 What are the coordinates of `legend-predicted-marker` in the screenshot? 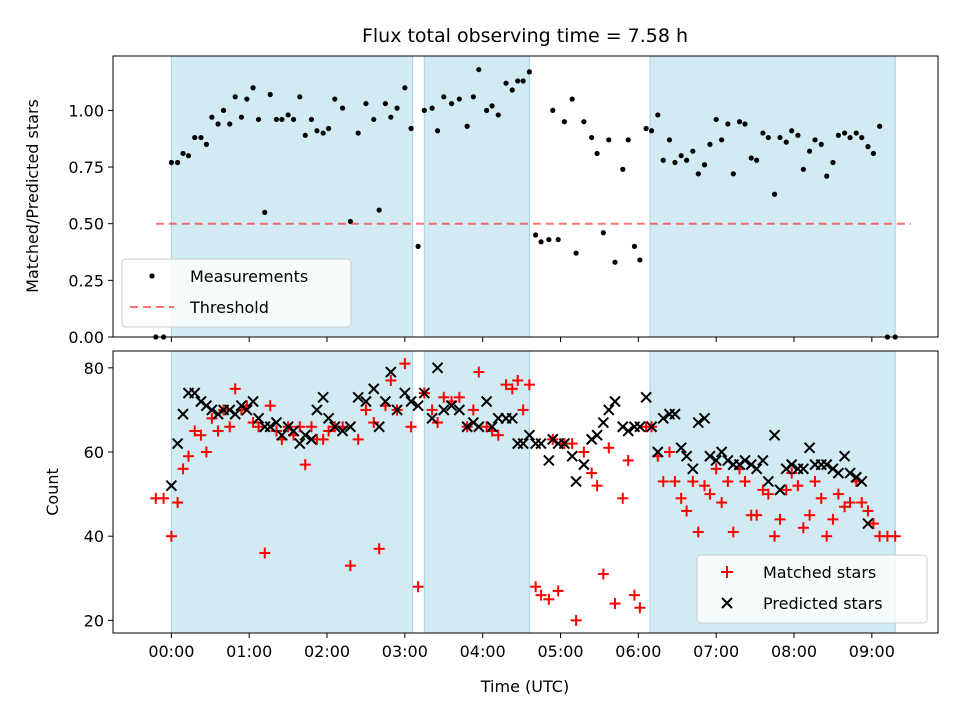 It's located at (727, 603).